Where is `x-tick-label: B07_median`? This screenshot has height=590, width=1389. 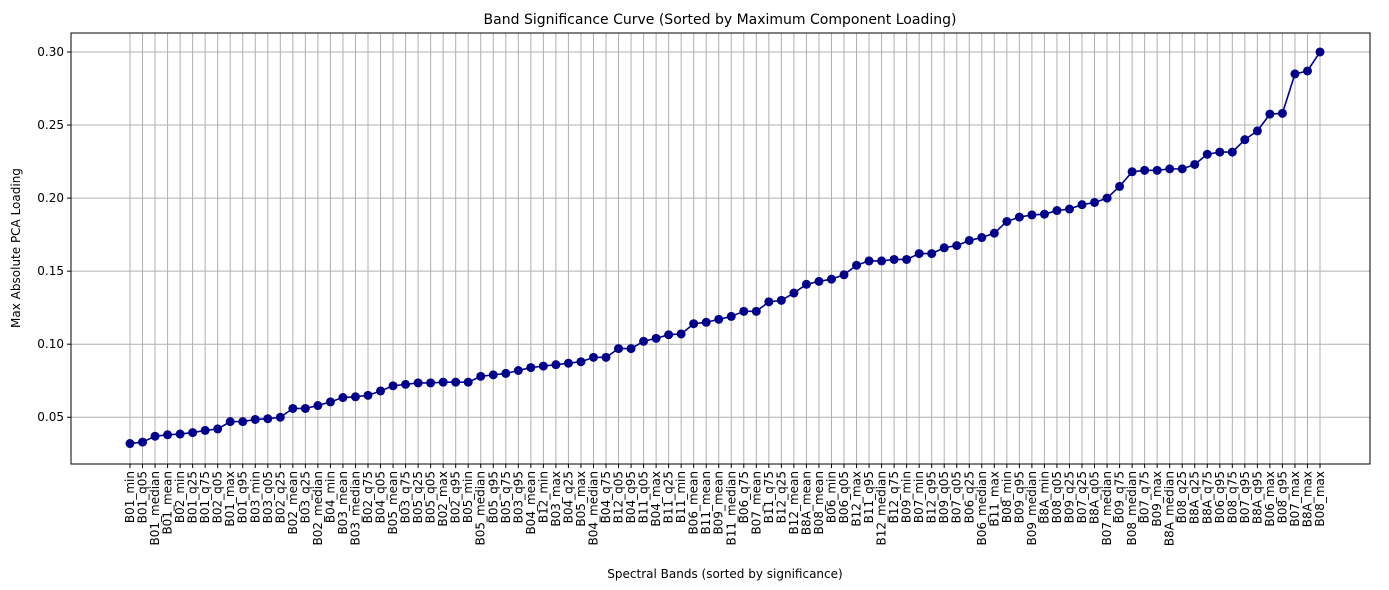
x-tick-label: B07_median is located at coordinates (1107, 508).